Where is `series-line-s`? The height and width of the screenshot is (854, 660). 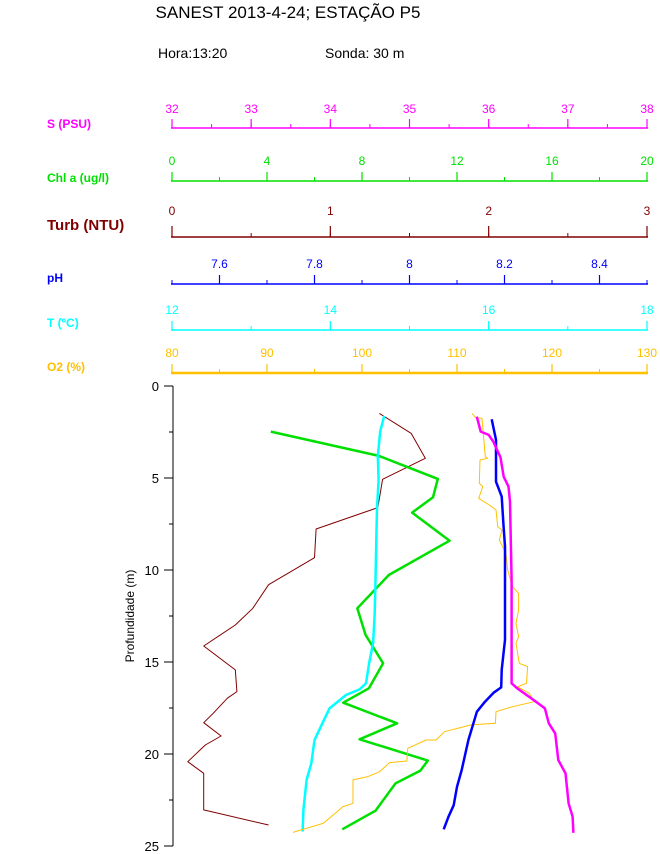 series-line-s is located at coordinates (525, 624).